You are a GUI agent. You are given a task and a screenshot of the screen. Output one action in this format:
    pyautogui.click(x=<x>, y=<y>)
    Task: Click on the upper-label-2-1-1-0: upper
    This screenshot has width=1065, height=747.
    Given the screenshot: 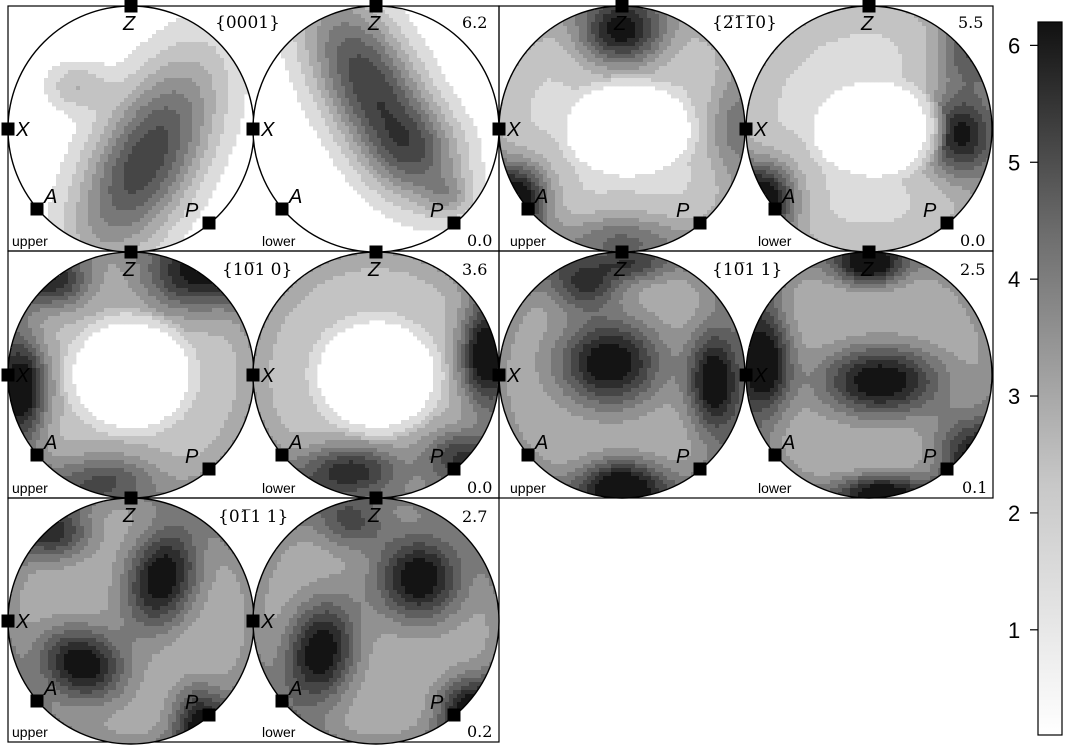 What is the action you would take?
    pyautogui.click(x=528, y=241)
    